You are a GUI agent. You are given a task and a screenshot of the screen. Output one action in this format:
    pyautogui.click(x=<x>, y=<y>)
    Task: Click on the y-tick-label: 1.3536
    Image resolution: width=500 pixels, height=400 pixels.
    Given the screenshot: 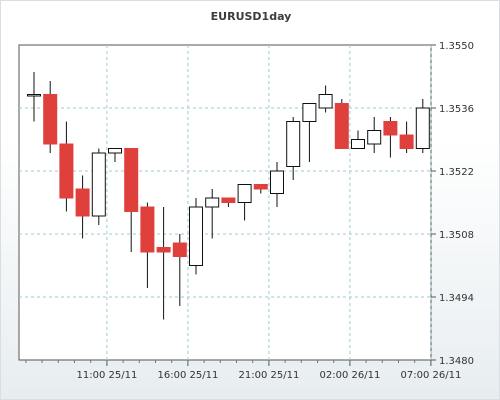 What is the action you would take?
    pyautogui.click(x=456, y=109)
    